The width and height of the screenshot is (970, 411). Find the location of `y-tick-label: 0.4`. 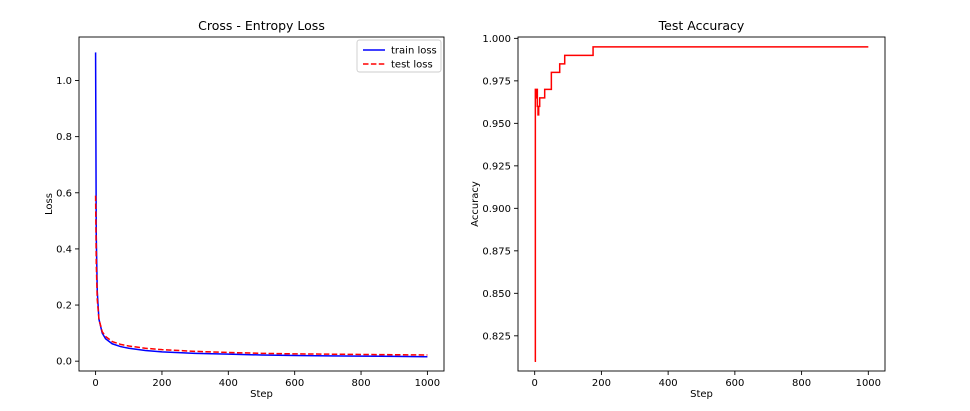

y-tick-label: 0.4 is located at coordinates (64, 249).